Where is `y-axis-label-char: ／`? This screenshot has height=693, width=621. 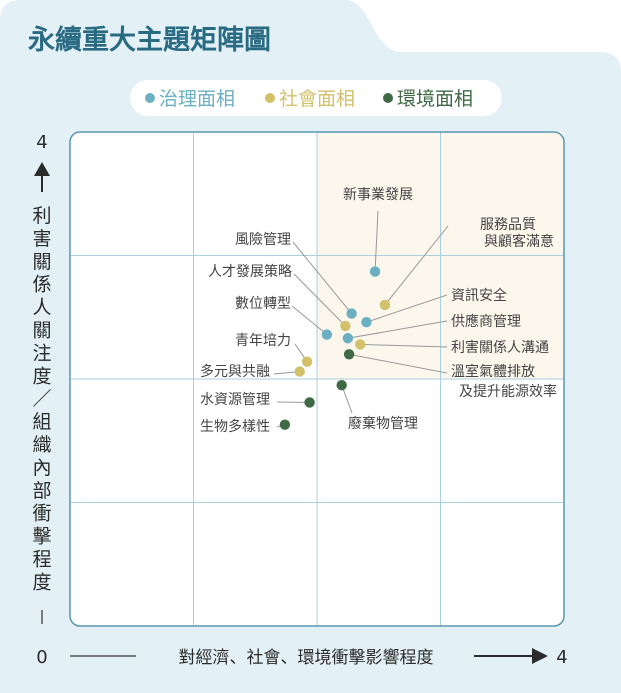
y-axis-label-char: ／ is located at coordinates (41, 399).